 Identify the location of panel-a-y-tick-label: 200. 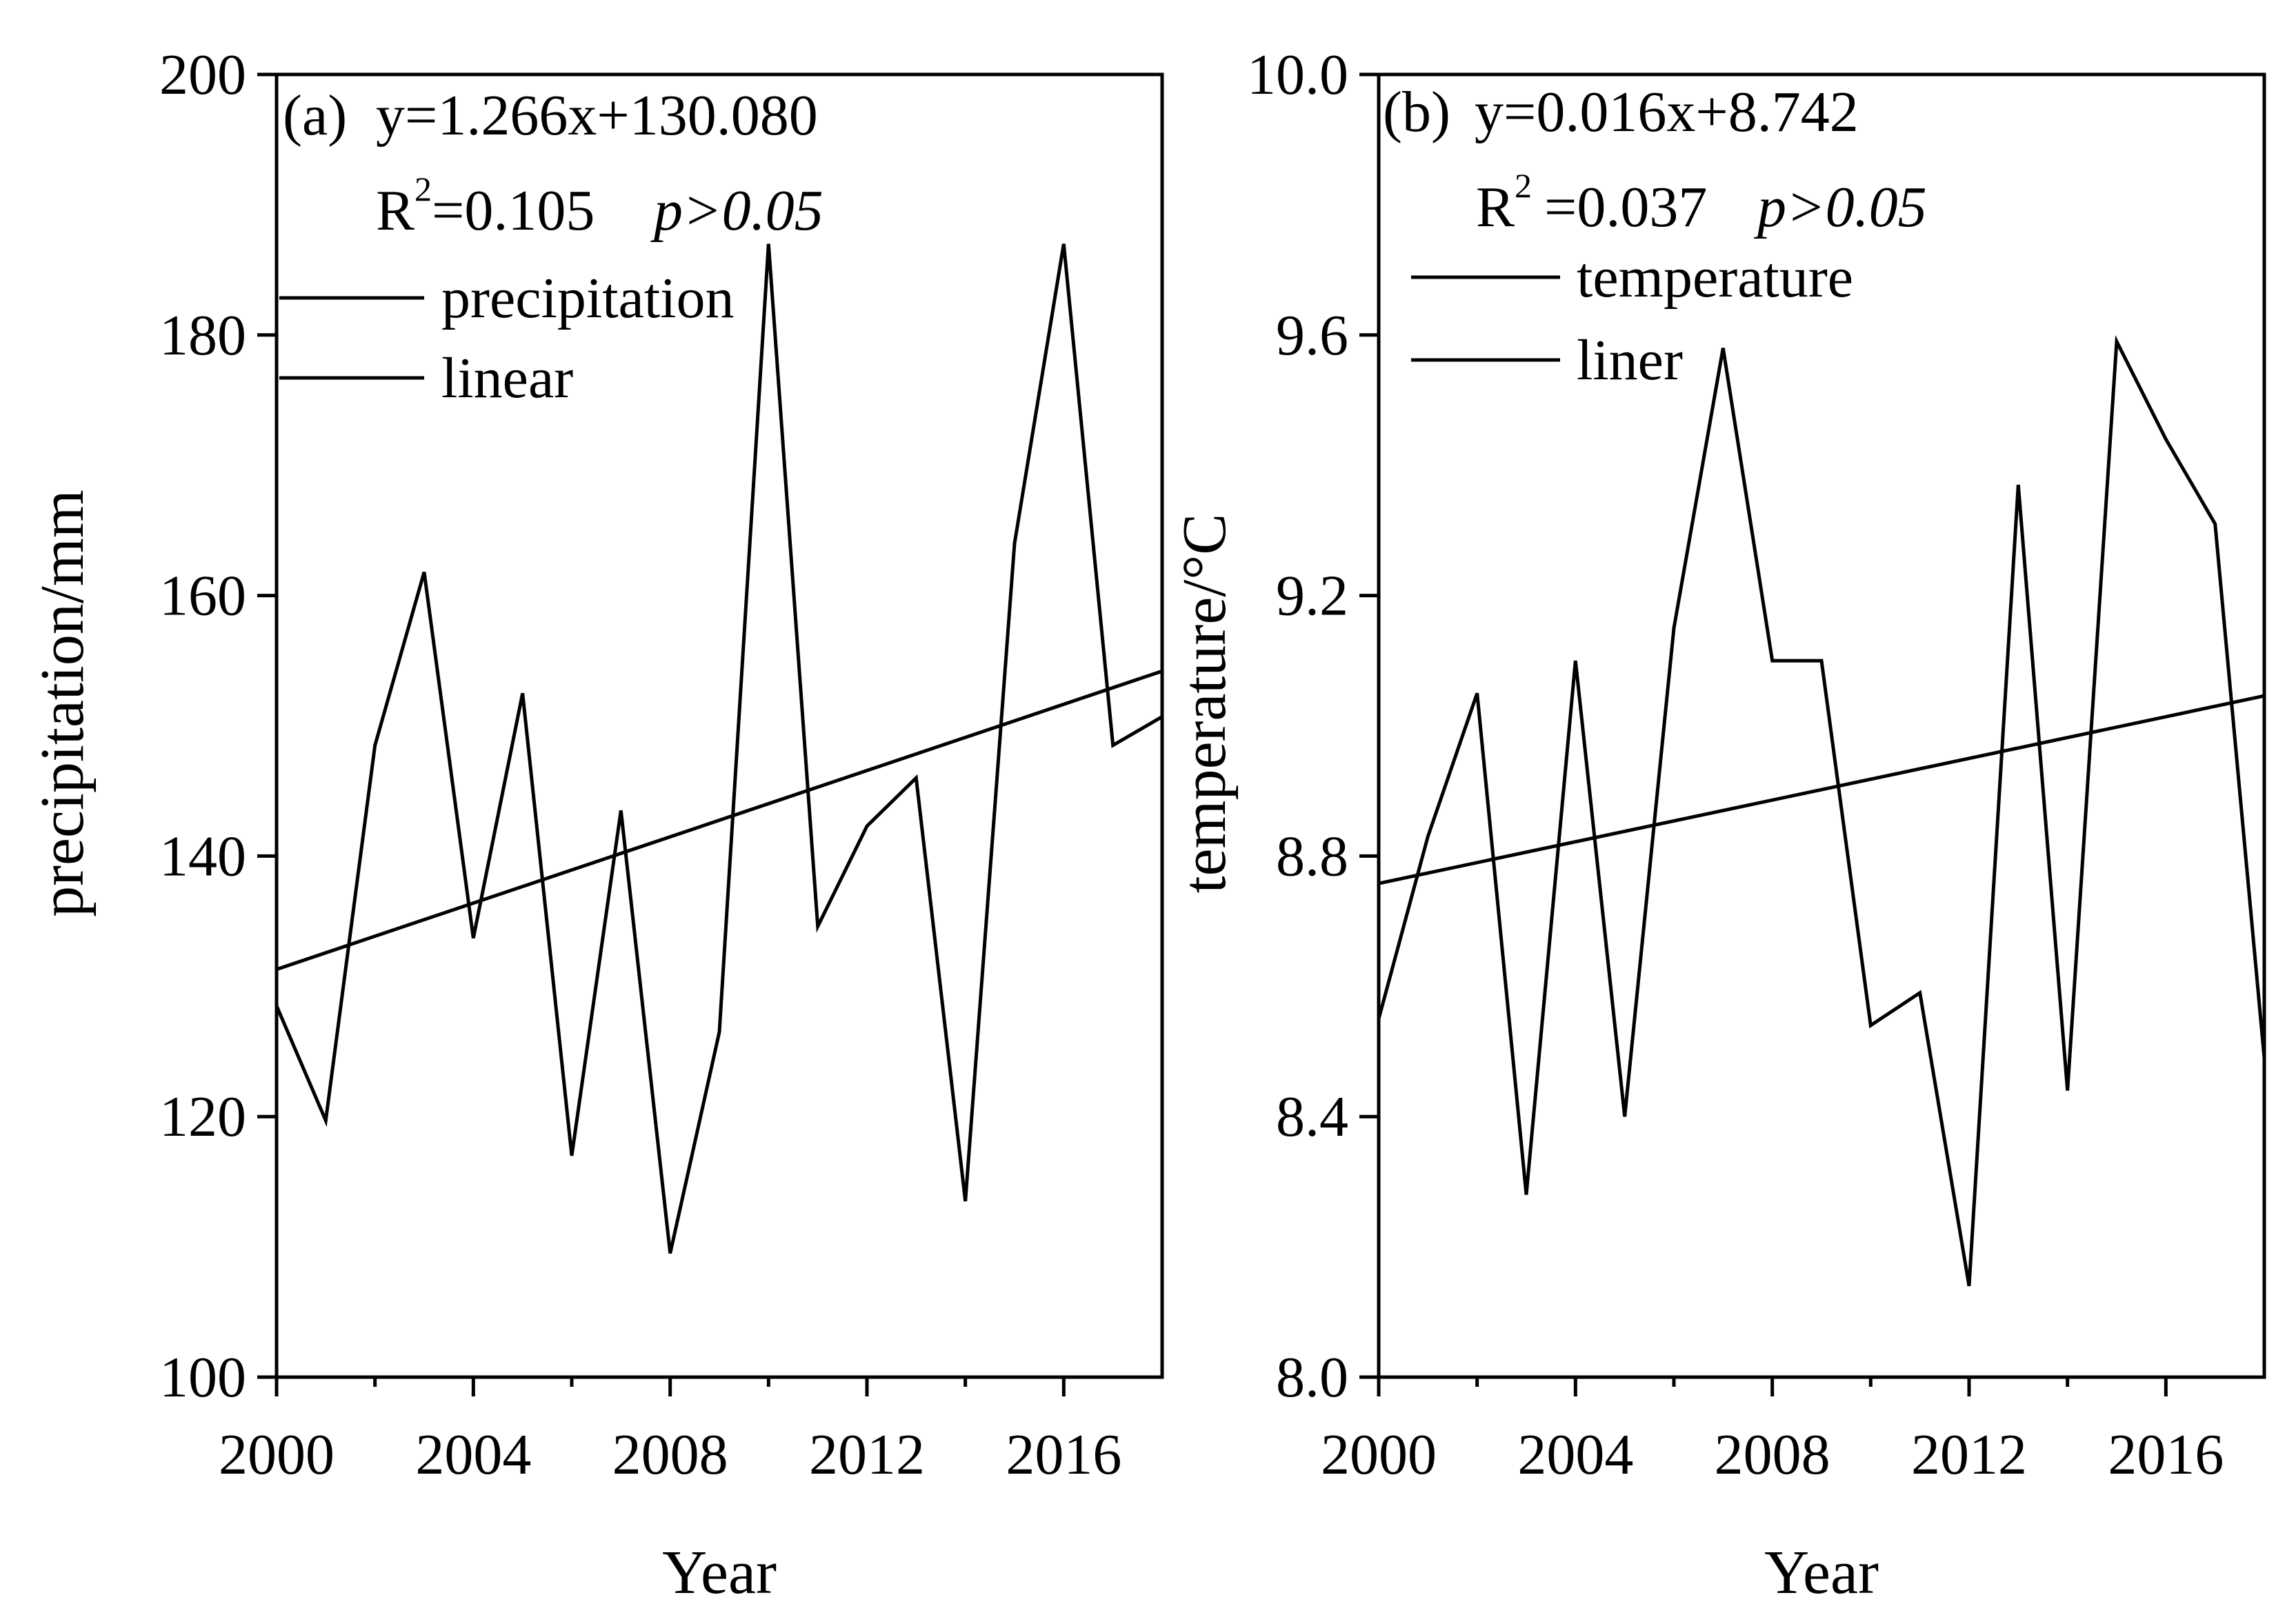
(202, 75).